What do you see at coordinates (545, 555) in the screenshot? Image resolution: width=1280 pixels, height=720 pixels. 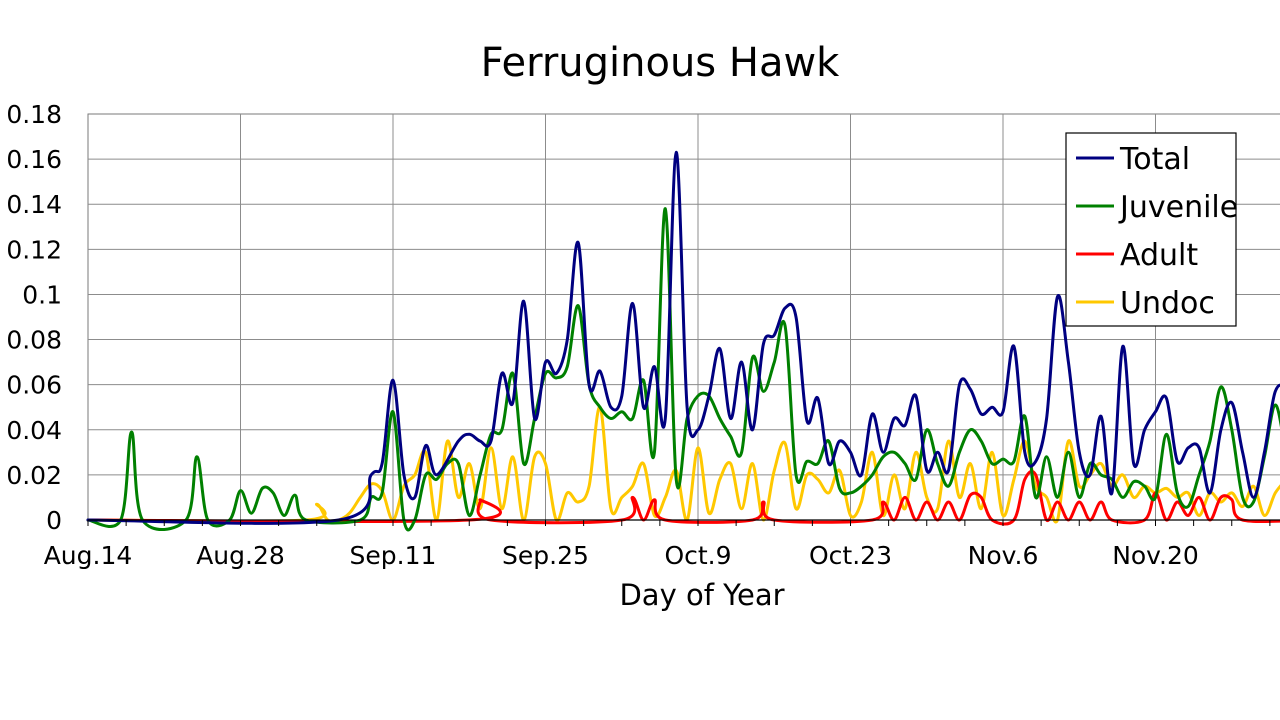 I see `x-tick-label: Sep.25` at bounding box center [545, 555].